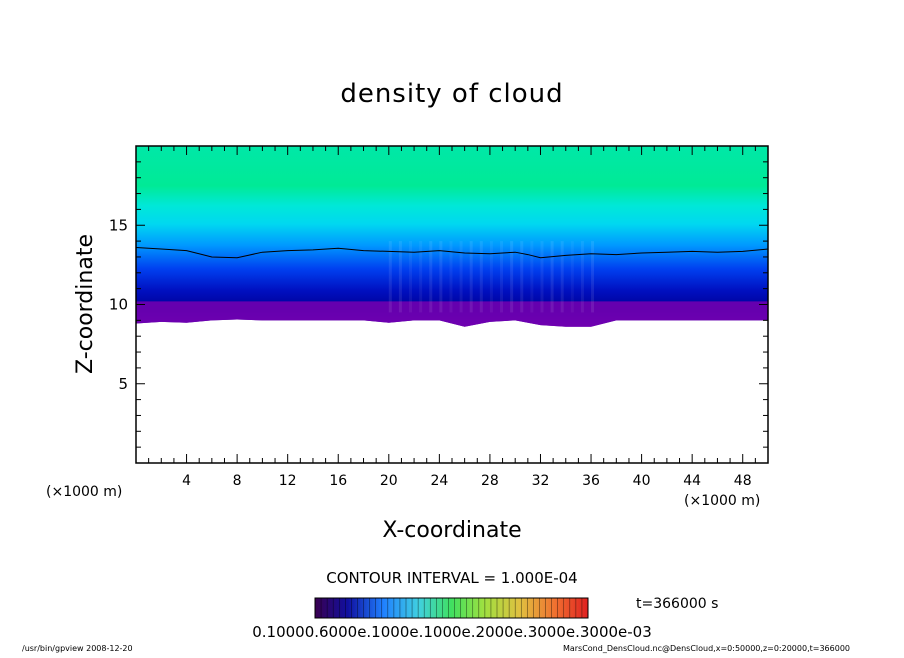  What do you see at coordinates (452, 314) in the screenshot?
I see `cloud-base-layer` at bounding box center [452, 314].